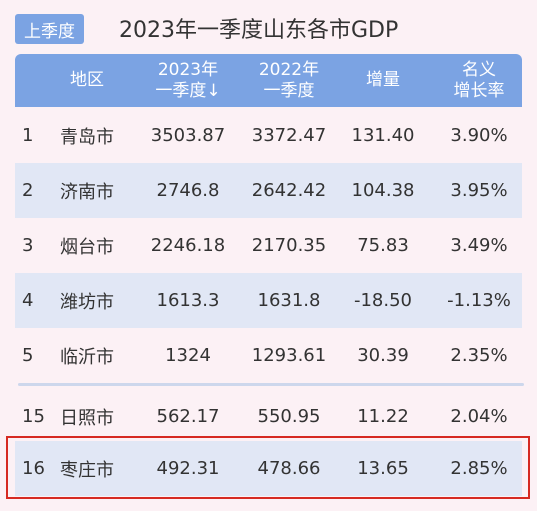 The height and width of the screenshot is (511, 537). What do you see at coordinates (383, 355) in the screenshot?
I see `increase-cell: 30.39` at bounding box center [383, 355].